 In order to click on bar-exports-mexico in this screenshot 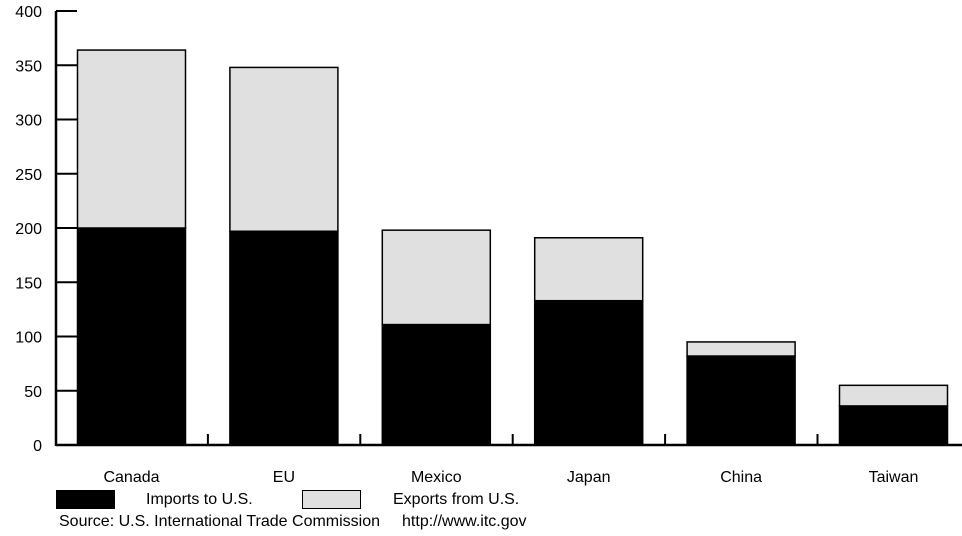, I will do `click(436, 277)`.